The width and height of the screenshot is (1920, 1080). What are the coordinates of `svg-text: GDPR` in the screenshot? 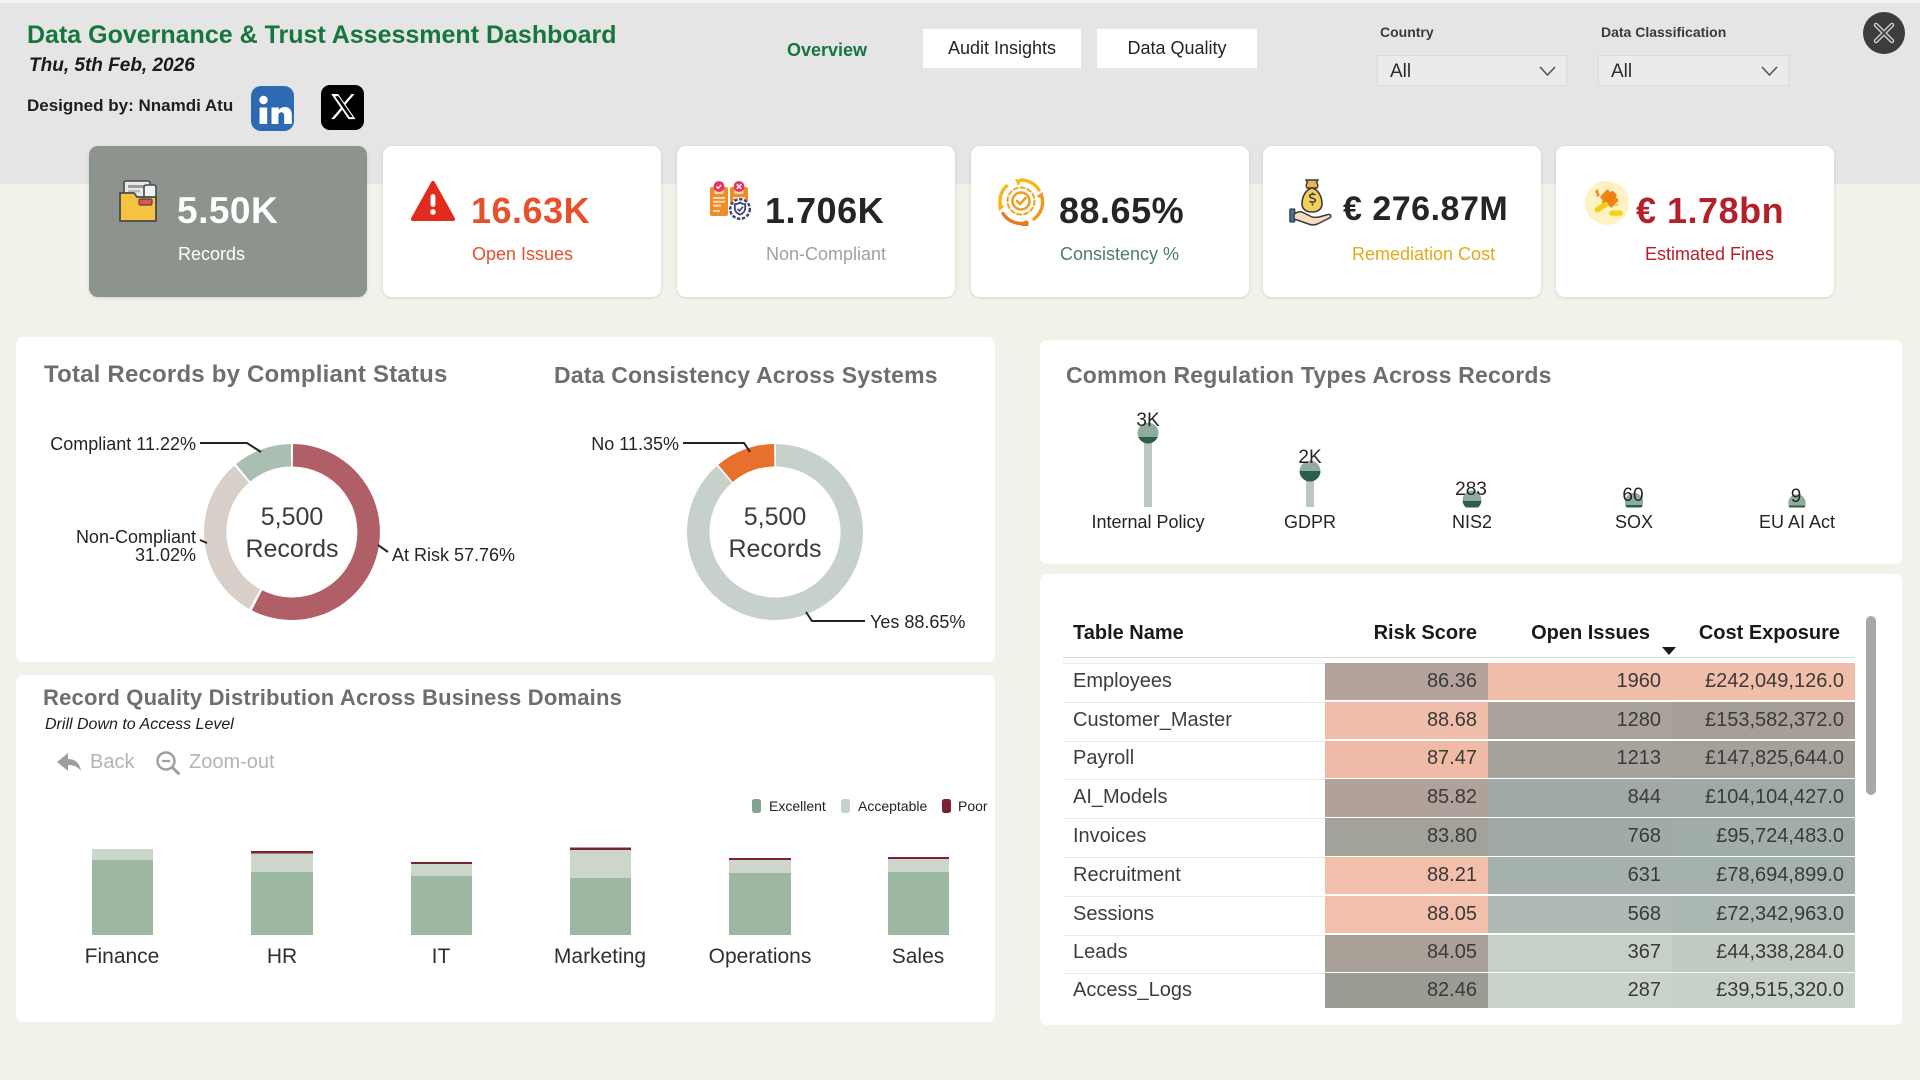 It's located at (1310, 522).